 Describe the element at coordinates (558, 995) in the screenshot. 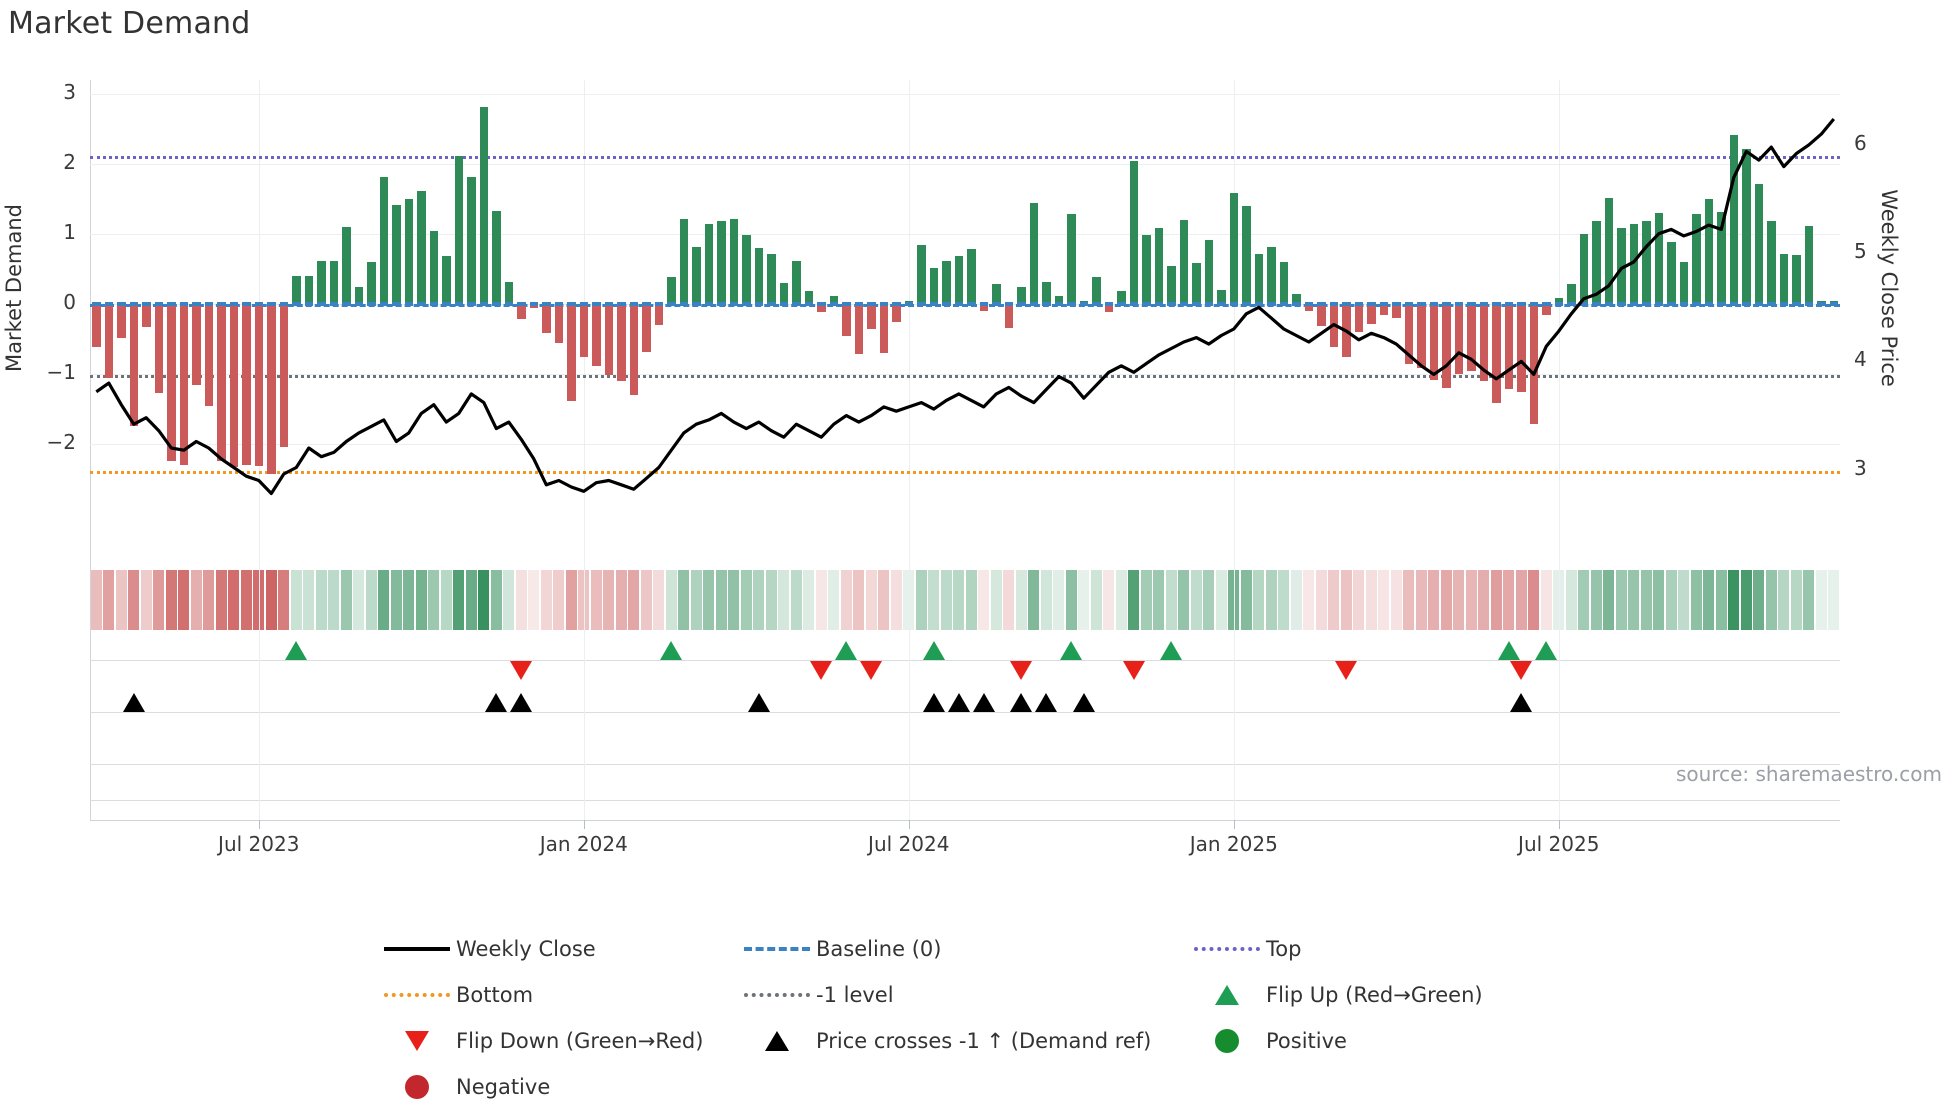

I see `legend-item: Bottom` at that location.